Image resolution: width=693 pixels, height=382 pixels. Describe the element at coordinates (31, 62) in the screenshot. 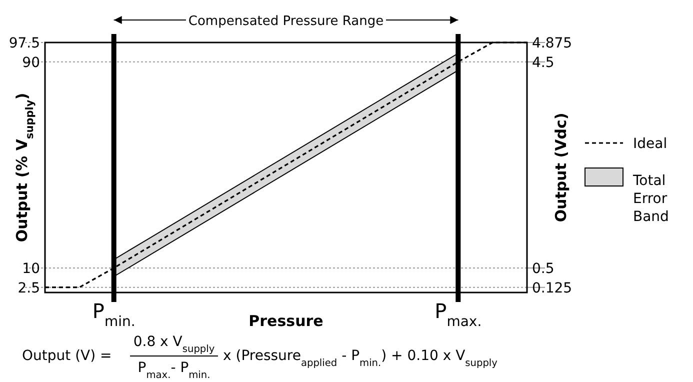

I see `y-tick-label: 90` at that location.